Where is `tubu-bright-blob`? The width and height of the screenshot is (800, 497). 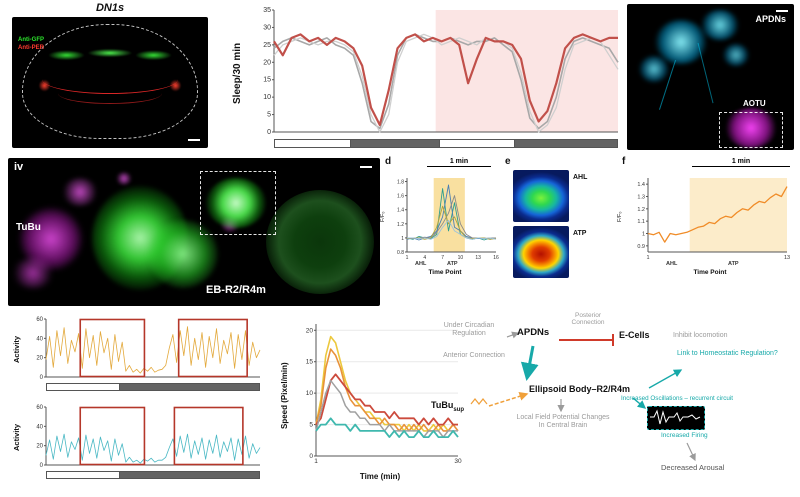 tubu-bright-blob is located at coordinates (236, 203).